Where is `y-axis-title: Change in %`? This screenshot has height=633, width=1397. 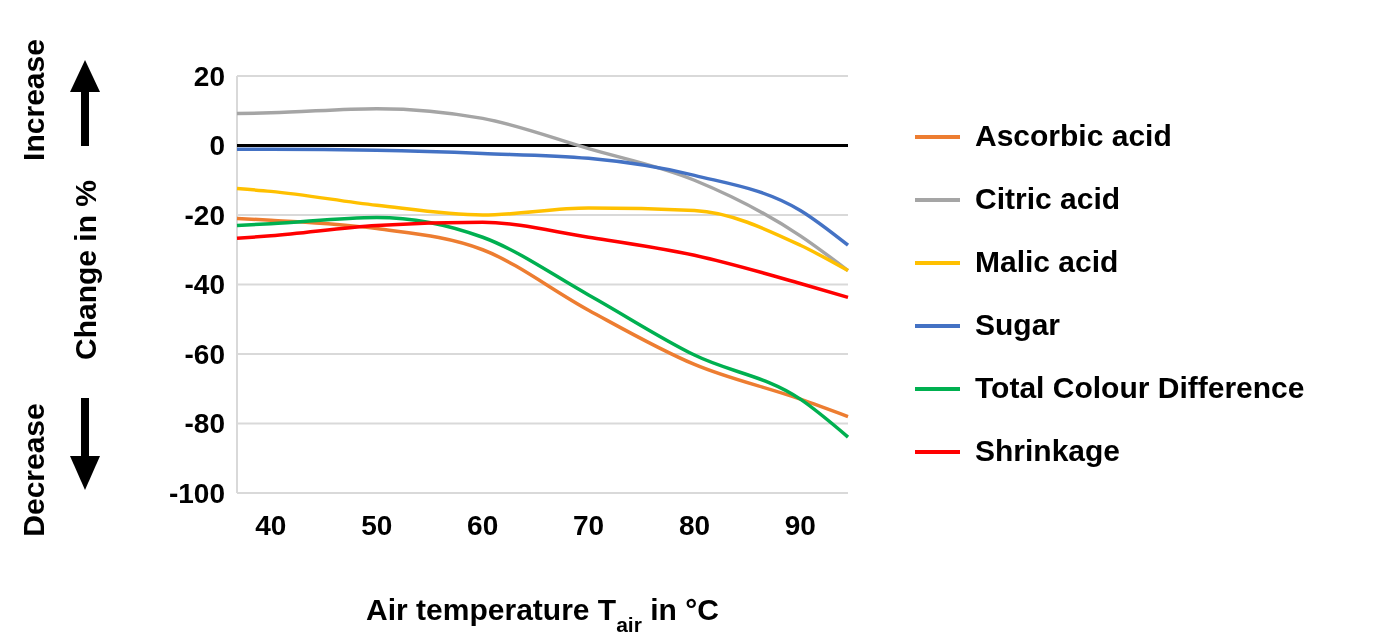 y-axis-title: Change in % is located at coordinates (85, 270).